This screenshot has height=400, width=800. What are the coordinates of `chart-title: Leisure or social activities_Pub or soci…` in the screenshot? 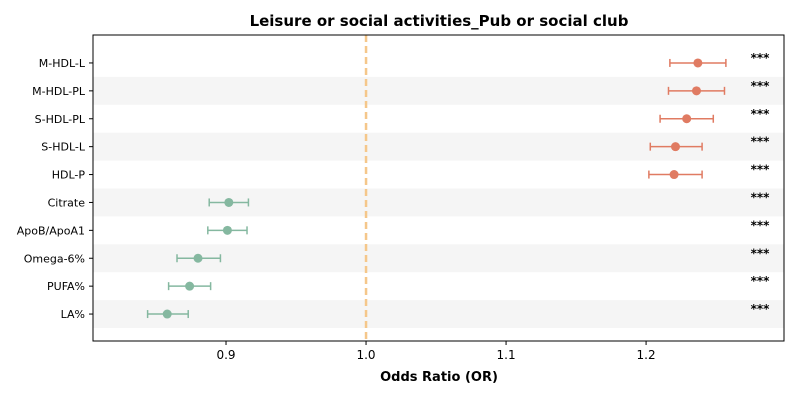 It's located at (439, 21).